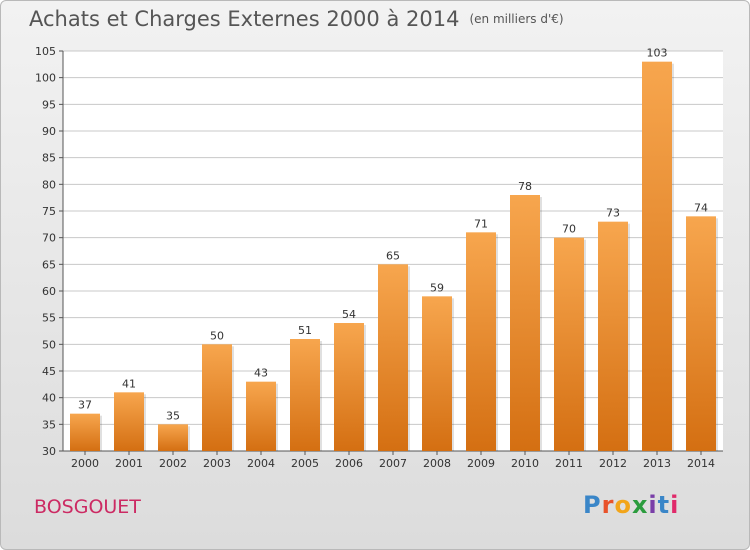 This screenshot has width=750, height=550. What do you see at coordinates (129, 463) in the screenshot?
I see `x-tick-label: 2001` at bounding box center [129, 463].